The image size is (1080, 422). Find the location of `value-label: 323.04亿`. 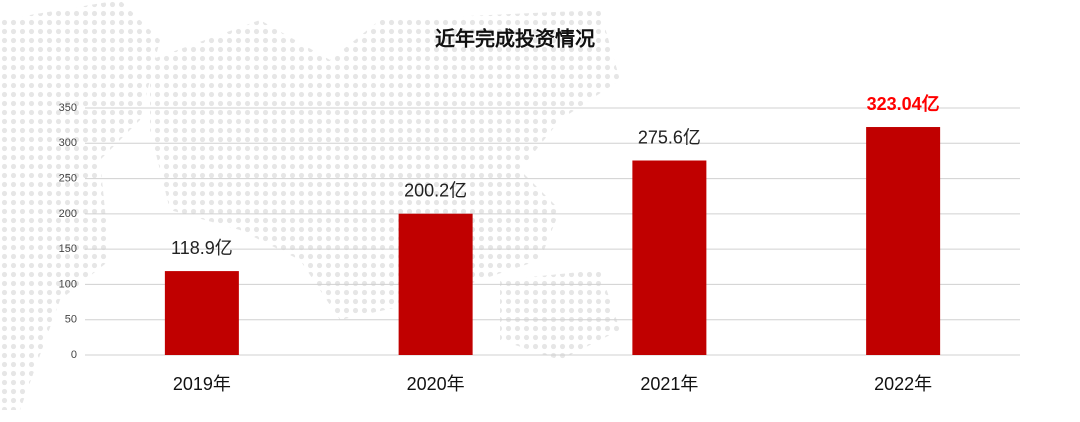

value-label: 323.04亿 is located at coordinates (903, 103).